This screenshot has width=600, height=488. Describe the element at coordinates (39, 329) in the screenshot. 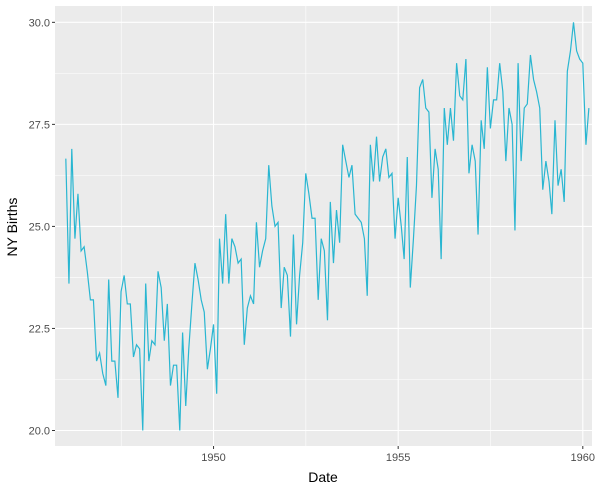

I see `y-tick-label: 22.5` at that location.